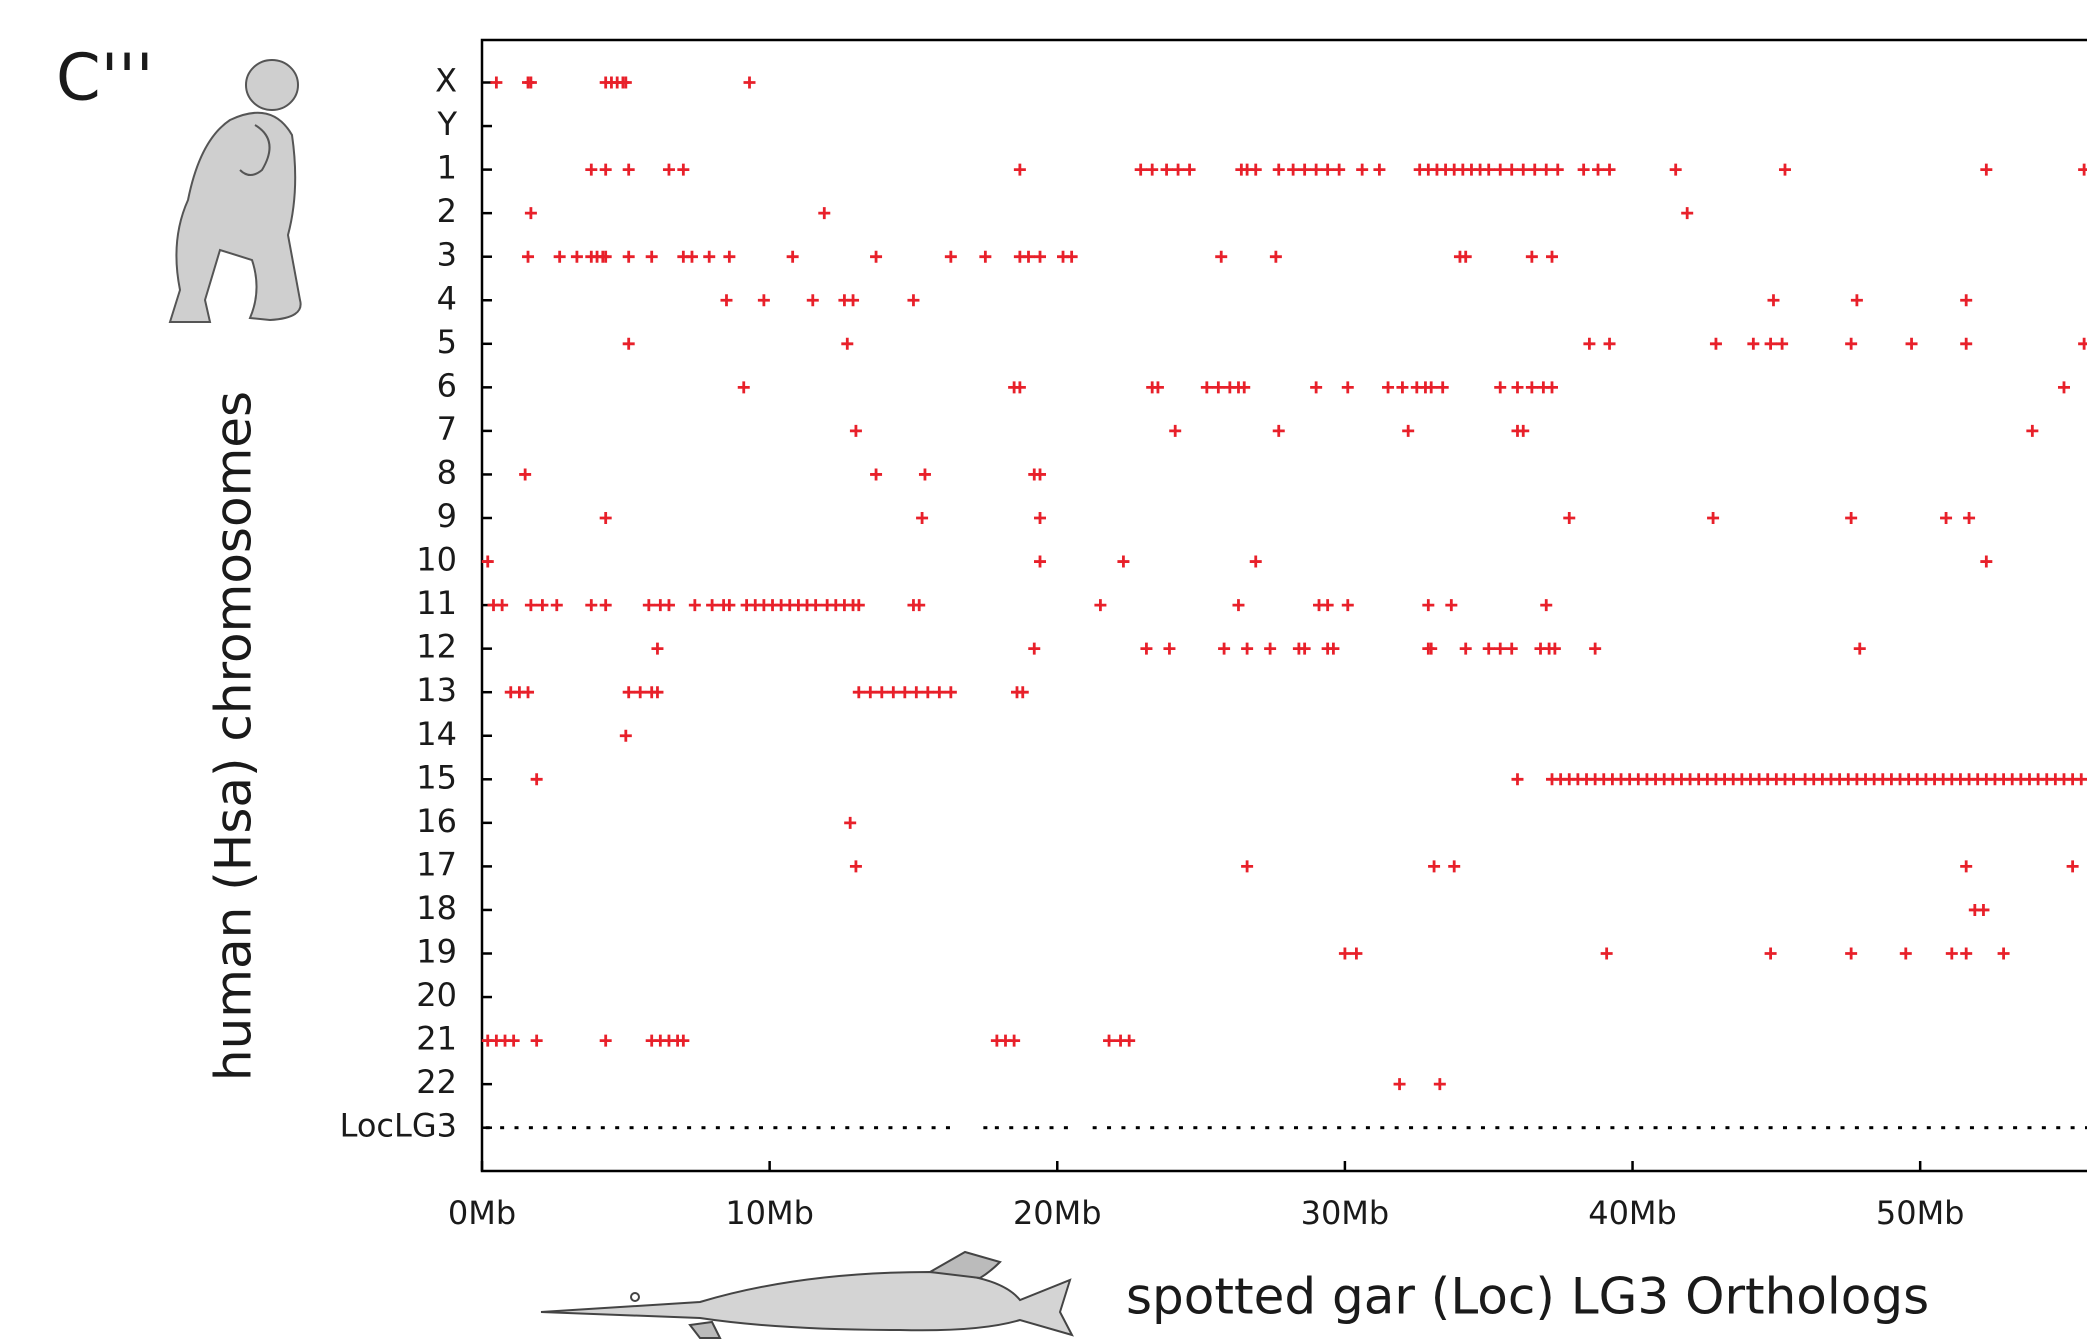 Image resolution: width=2087 pixels, height=1340 pixels. I want to click on y-tick-label: 10, so click(436, 560).